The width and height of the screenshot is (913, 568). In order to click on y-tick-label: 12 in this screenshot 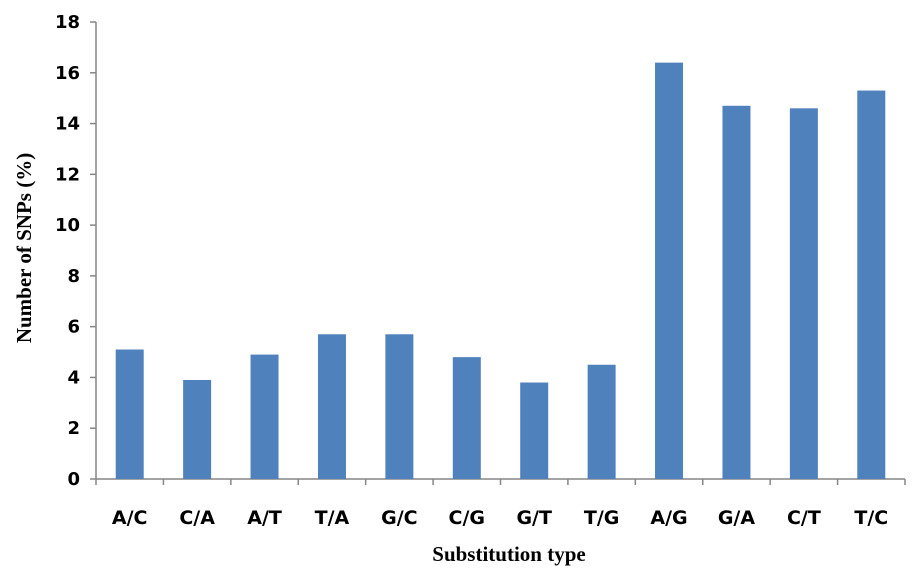, I will do `click(67, 174)`.